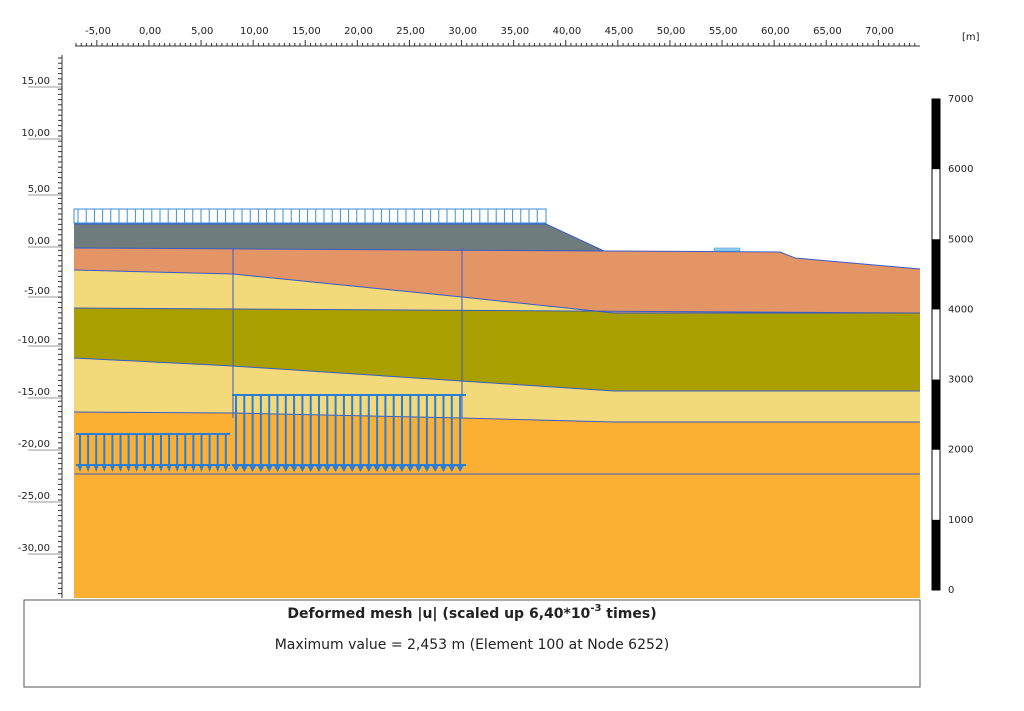 This screenshot has height=711, width=1024. What do you see at coordinates (310, 216) in the screenshot?
I see `distributed-load` at bounding box center [310, 216].